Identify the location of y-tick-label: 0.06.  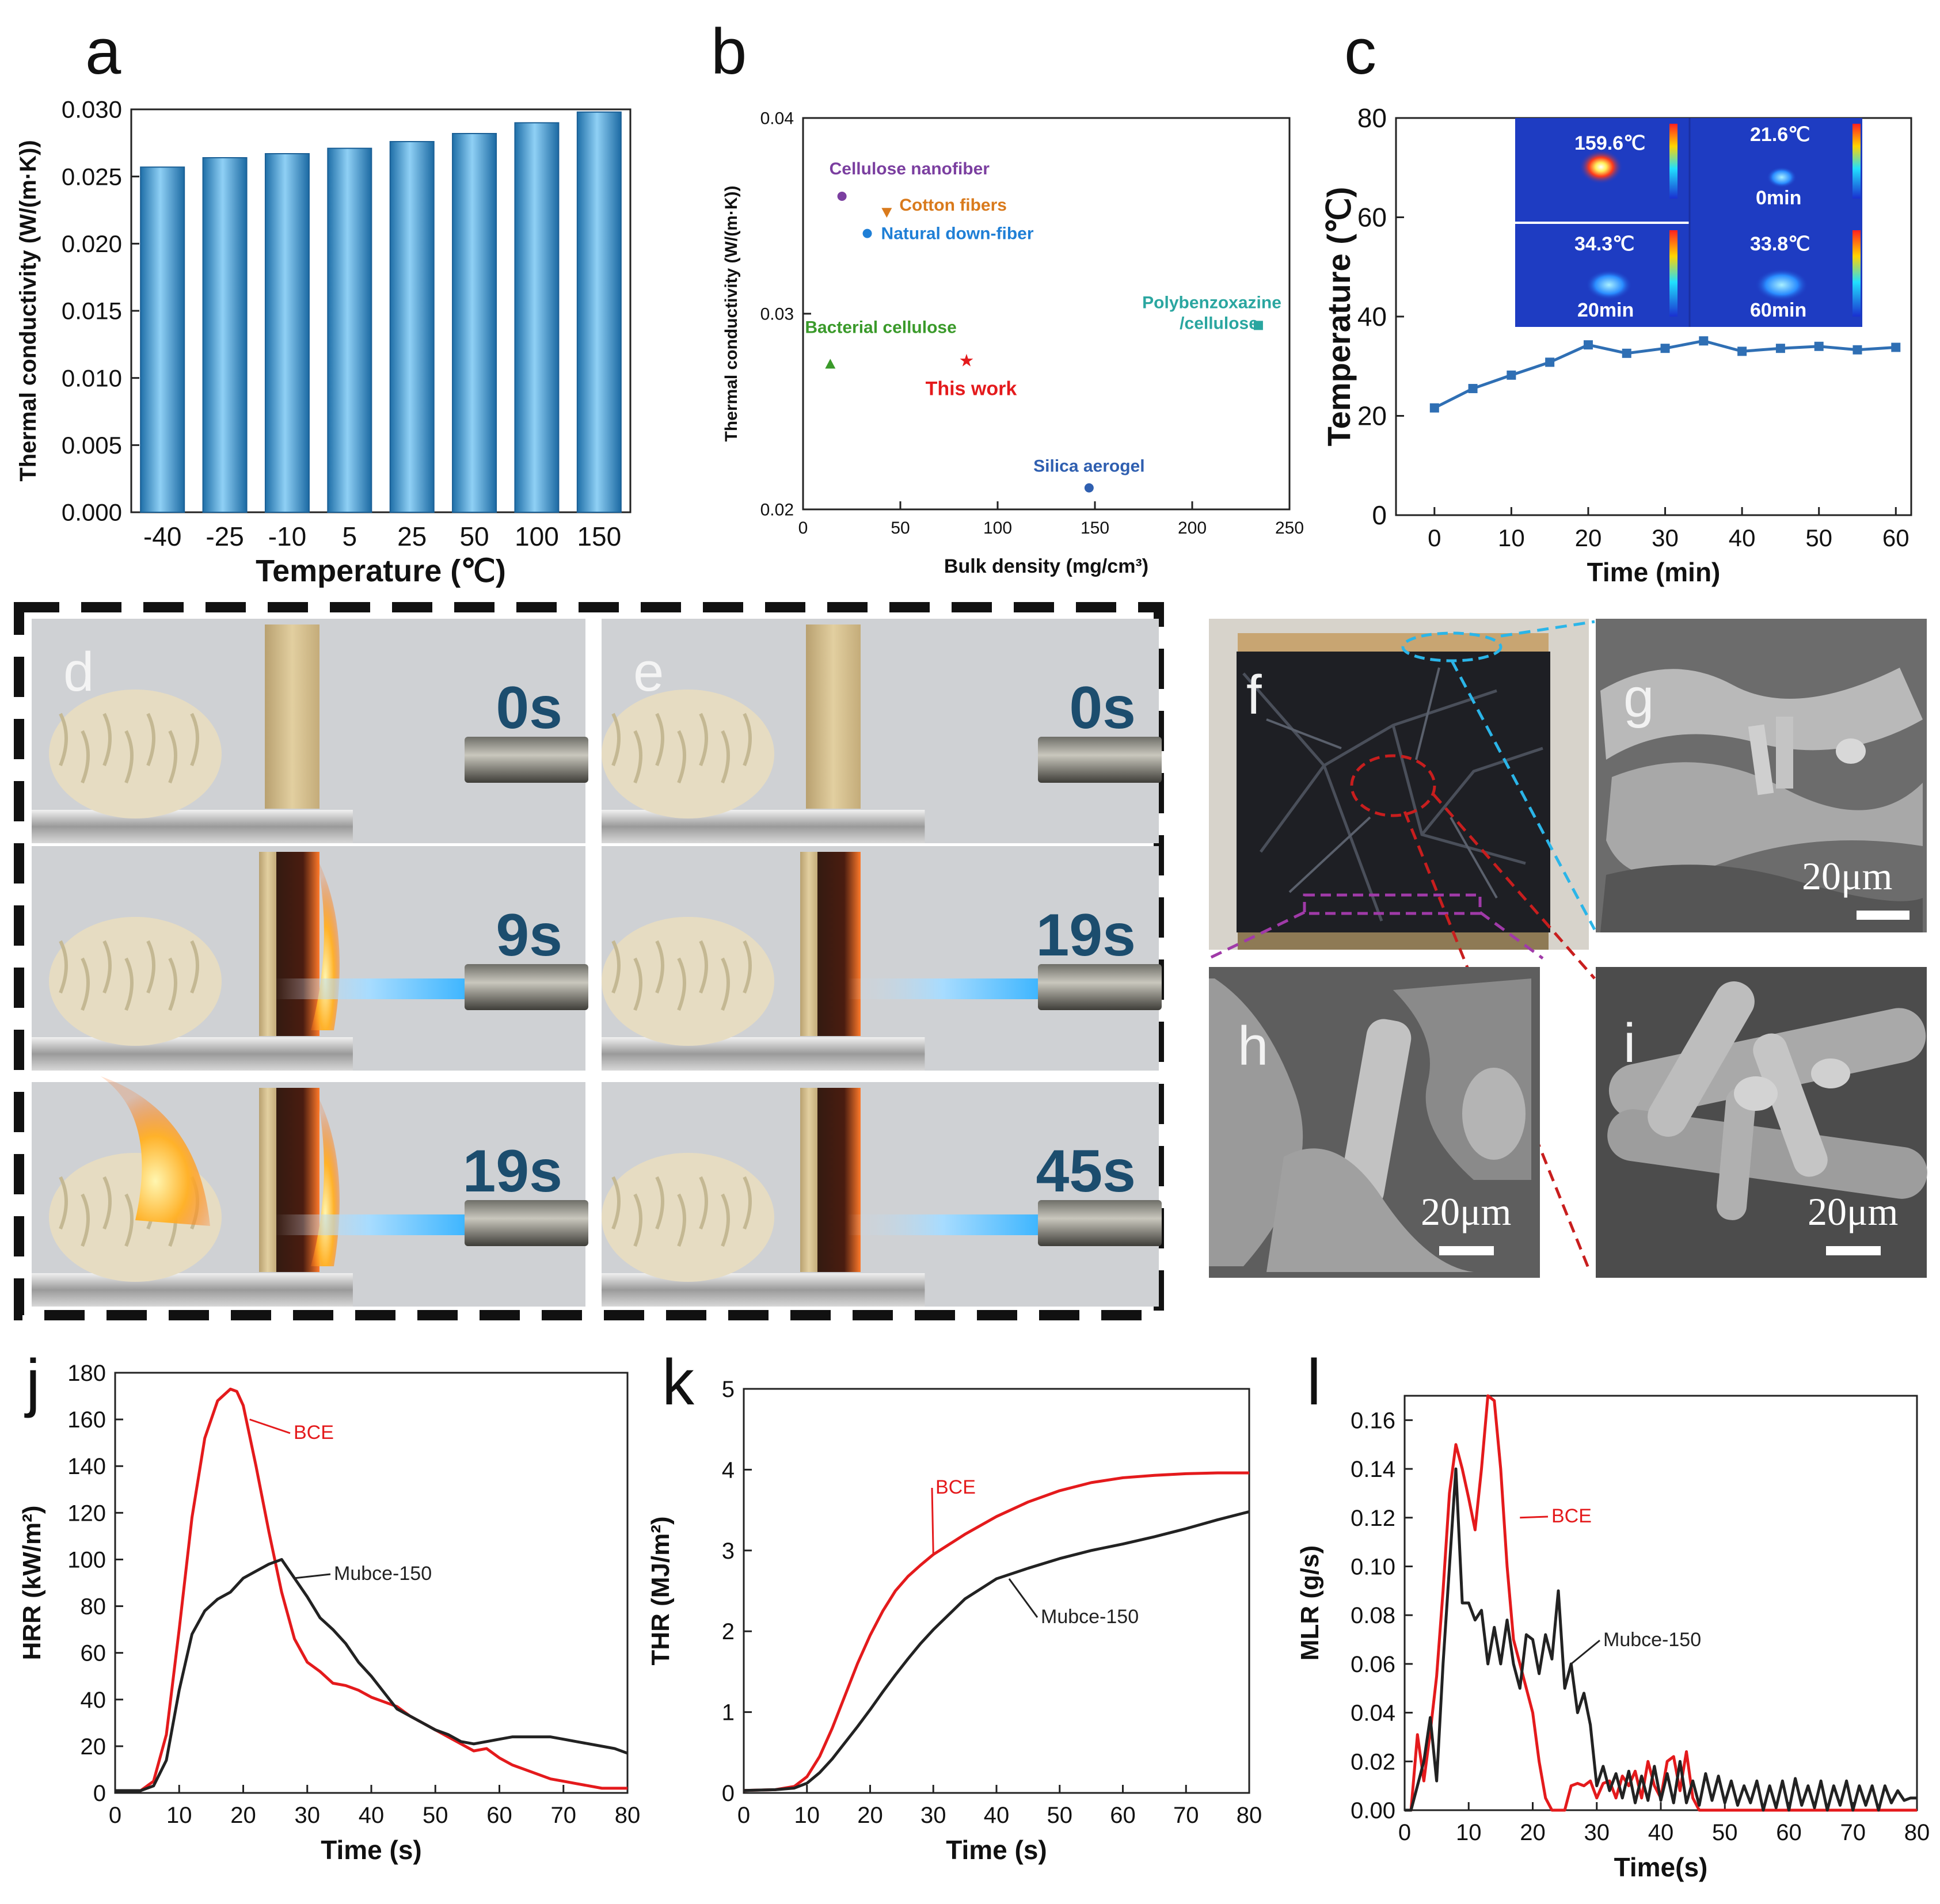
(1373, 1664).